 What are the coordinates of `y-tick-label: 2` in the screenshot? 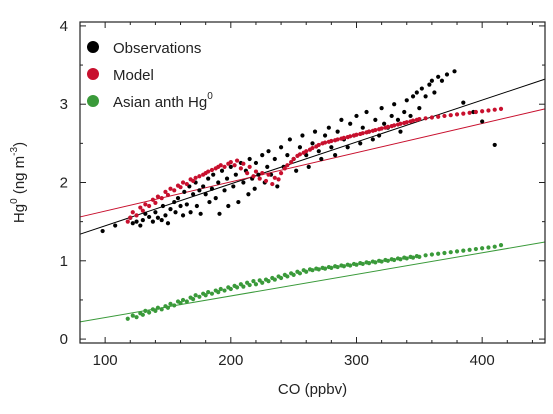 It's located at (64, 183).